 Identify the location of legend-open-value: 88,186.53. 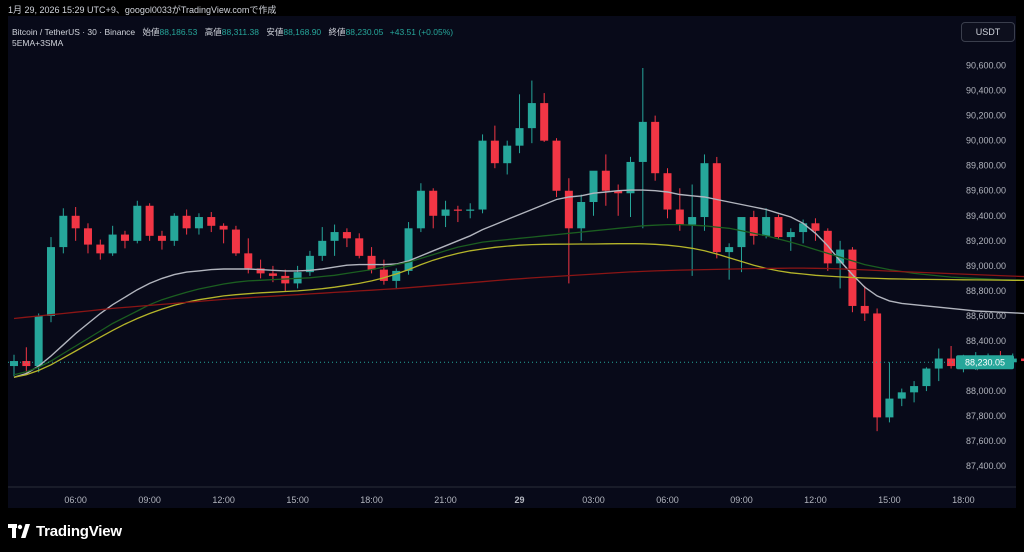
(178, 32).